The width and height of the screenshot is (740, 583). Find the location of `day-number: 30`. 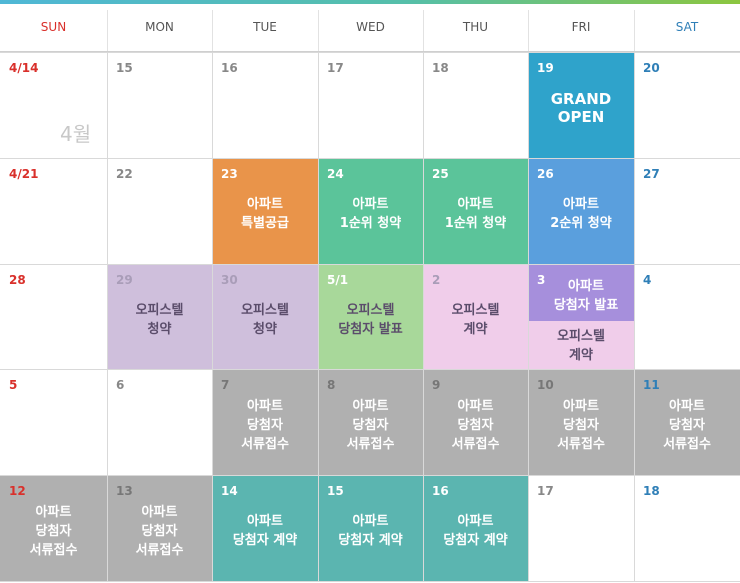

day-number: 30 is located at coordinates (229, 280).